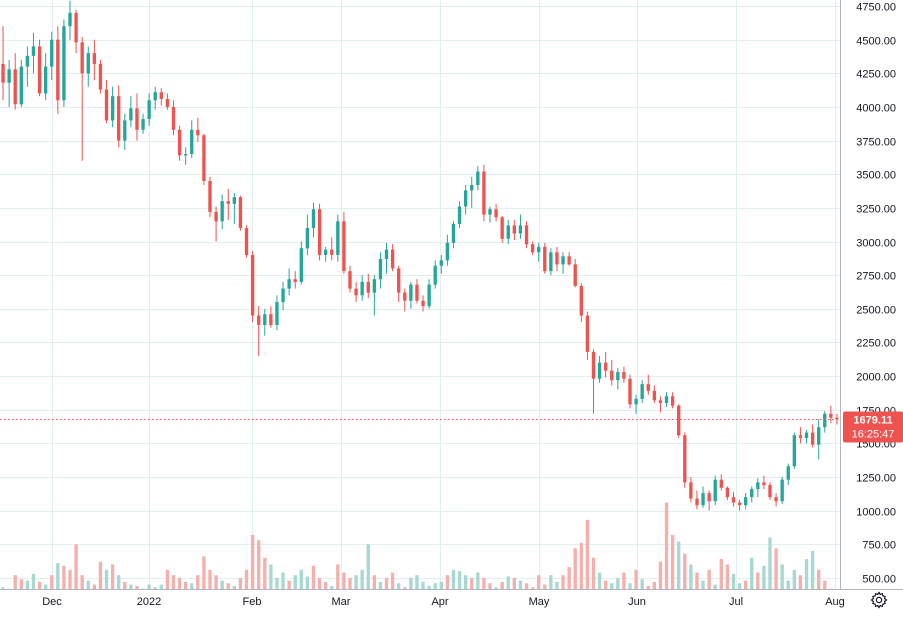 This screenshot has width=903, height=620. What do you see at coordinates (341, 602) in the screenshot?
I see `time-tick-label: Mar` at bounding box center [341, 602].